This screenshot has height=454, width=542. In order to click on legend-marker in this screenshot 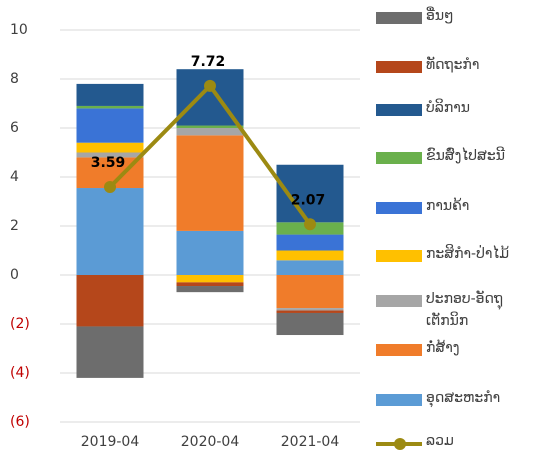, I will do `click(400, 444)`.